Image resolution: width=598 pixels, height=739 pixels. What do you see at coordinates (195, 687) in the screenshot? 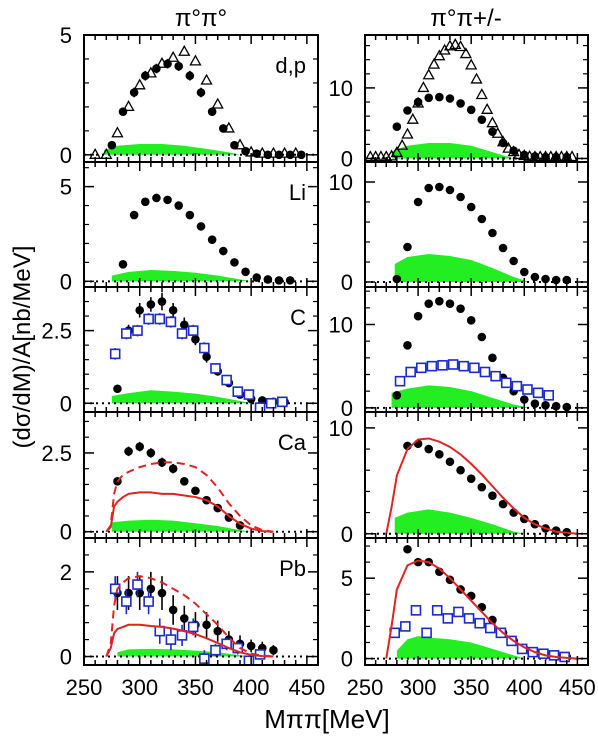
I see `x-tick-label: 350` at bounding box center [195, 687].